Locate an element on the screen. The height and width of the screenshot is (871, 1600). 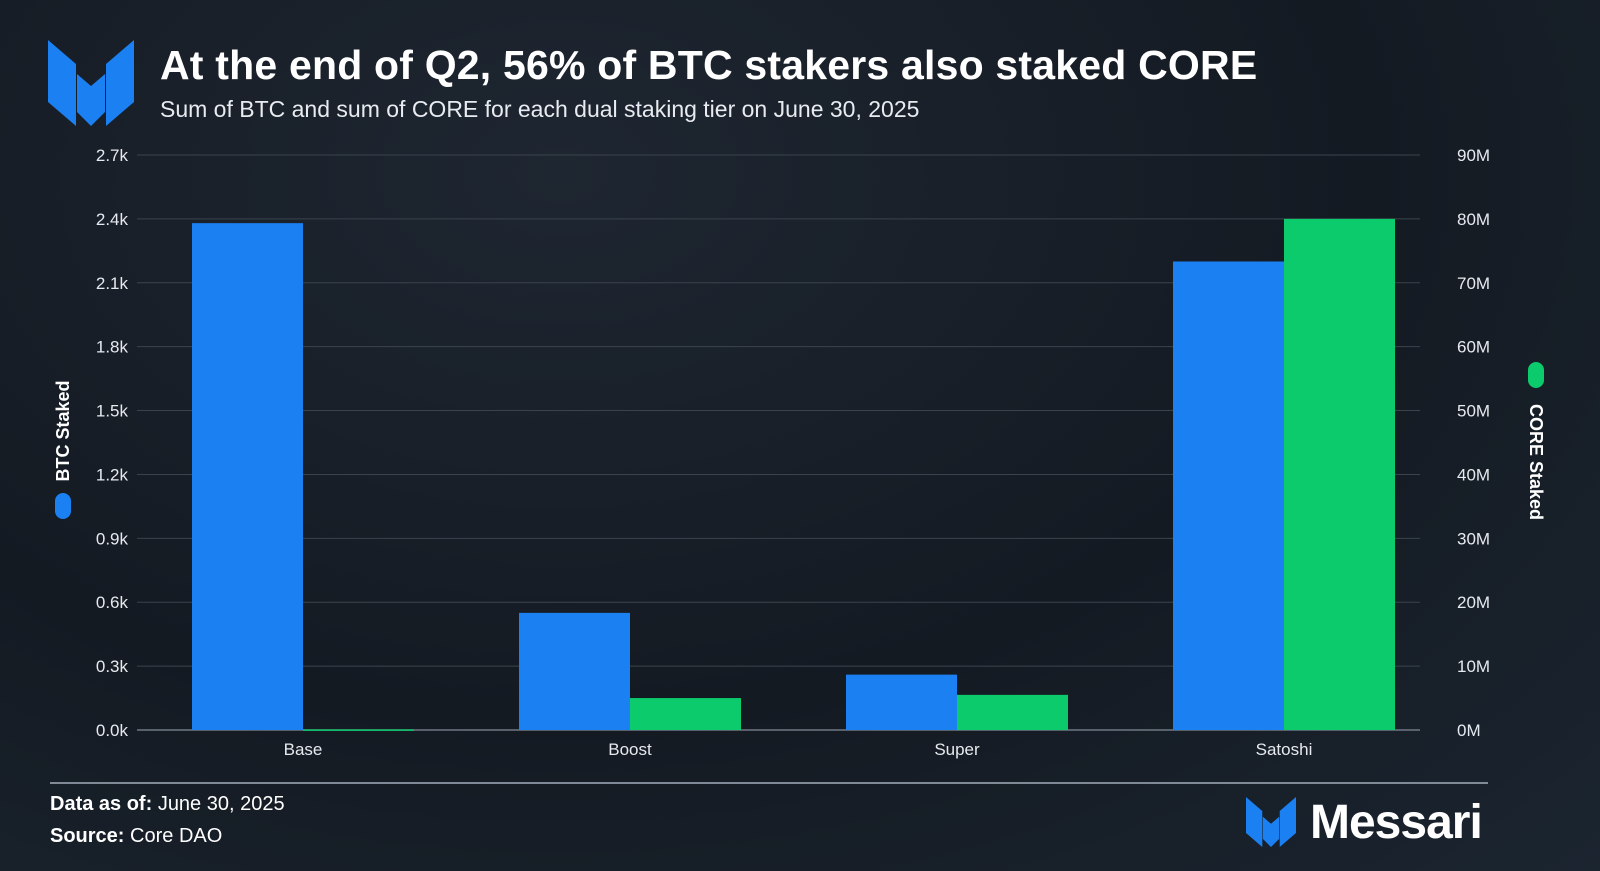
left-tick-label: 2.4k is located at coordinates (112, 219).